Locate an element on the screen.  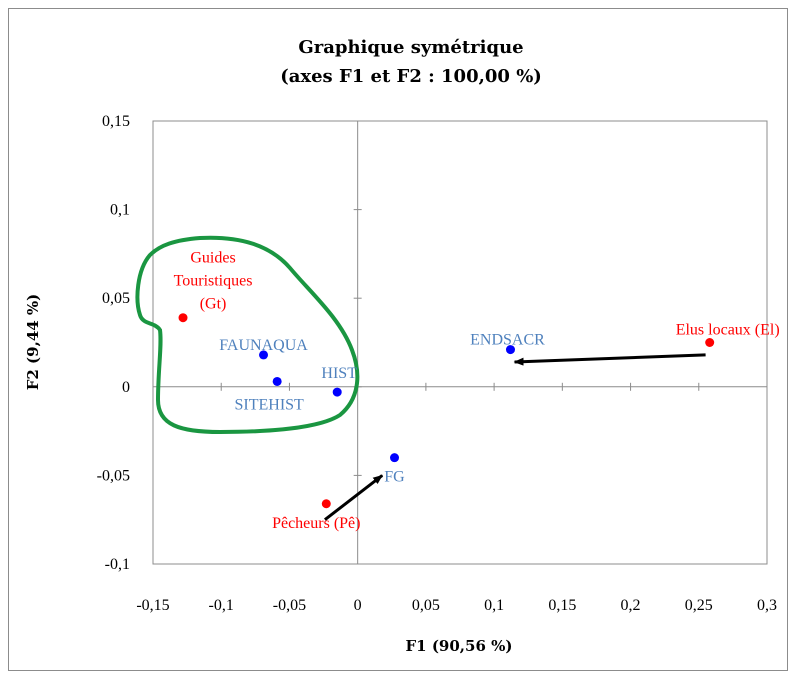
point-label: FG is located at coordinates (394, 477).